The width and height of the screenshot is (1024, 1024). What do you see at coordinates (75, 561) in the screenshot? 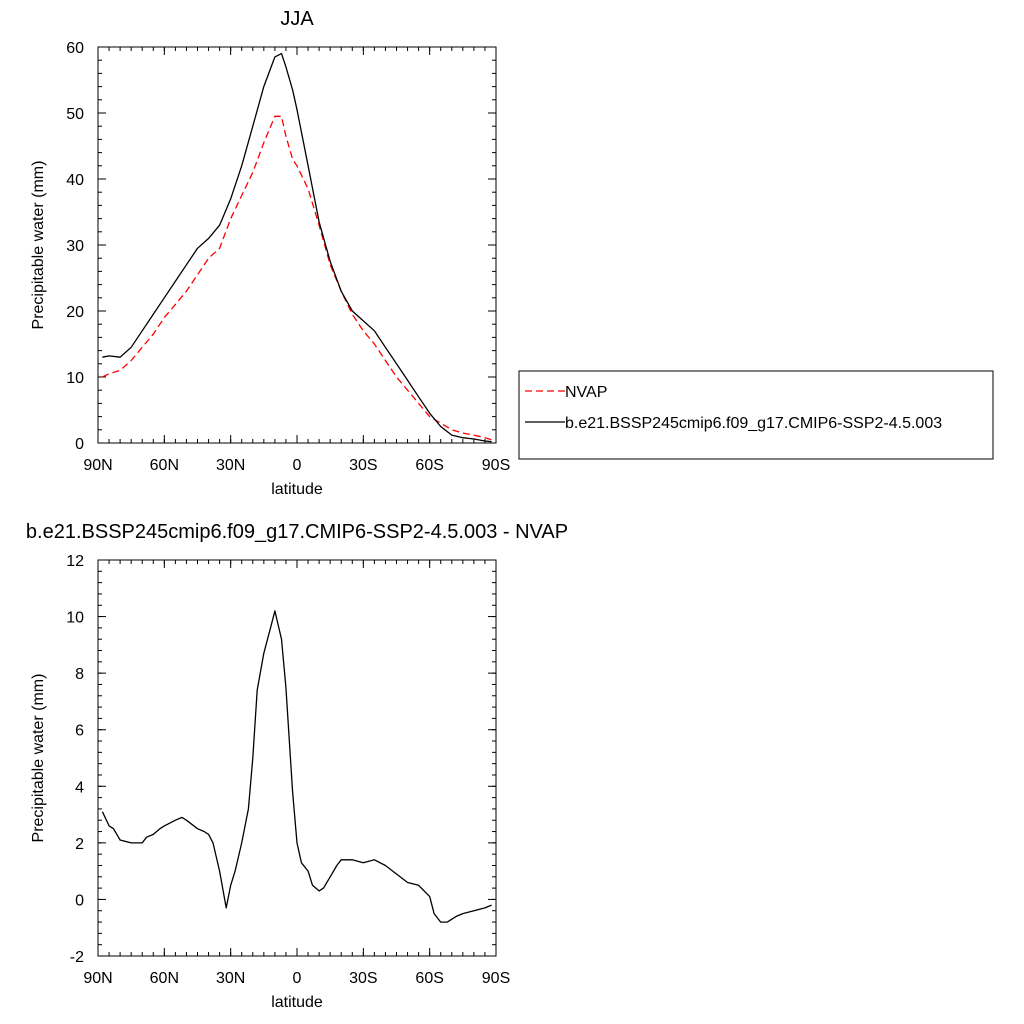
I see `y-tick-label: 12` at bounding box center [75, 561].